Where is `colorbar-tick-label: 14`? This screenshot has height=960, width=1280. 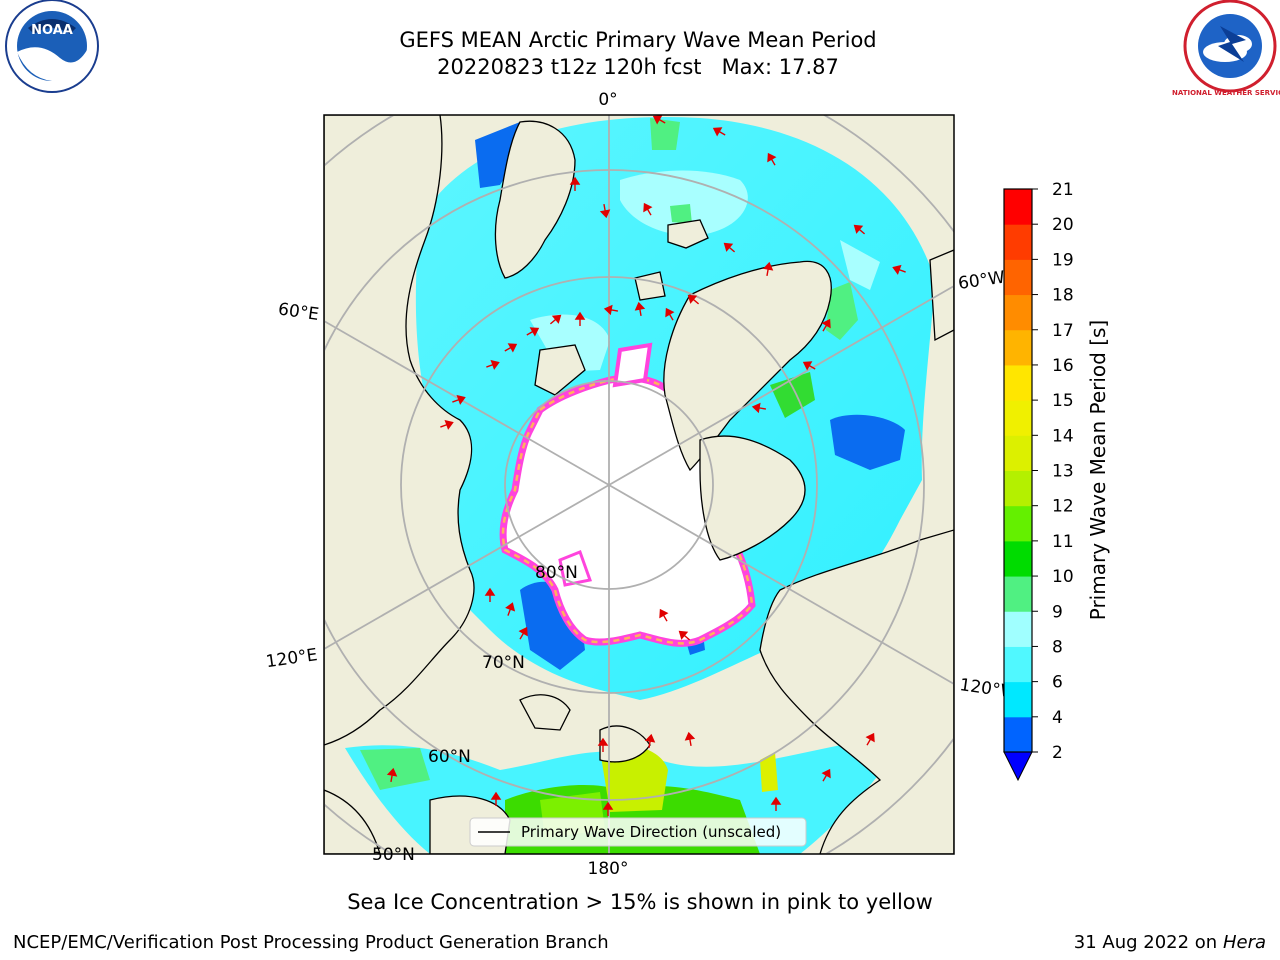 colorbar-tick-label: 14 is located at coordinates (1063, 436).